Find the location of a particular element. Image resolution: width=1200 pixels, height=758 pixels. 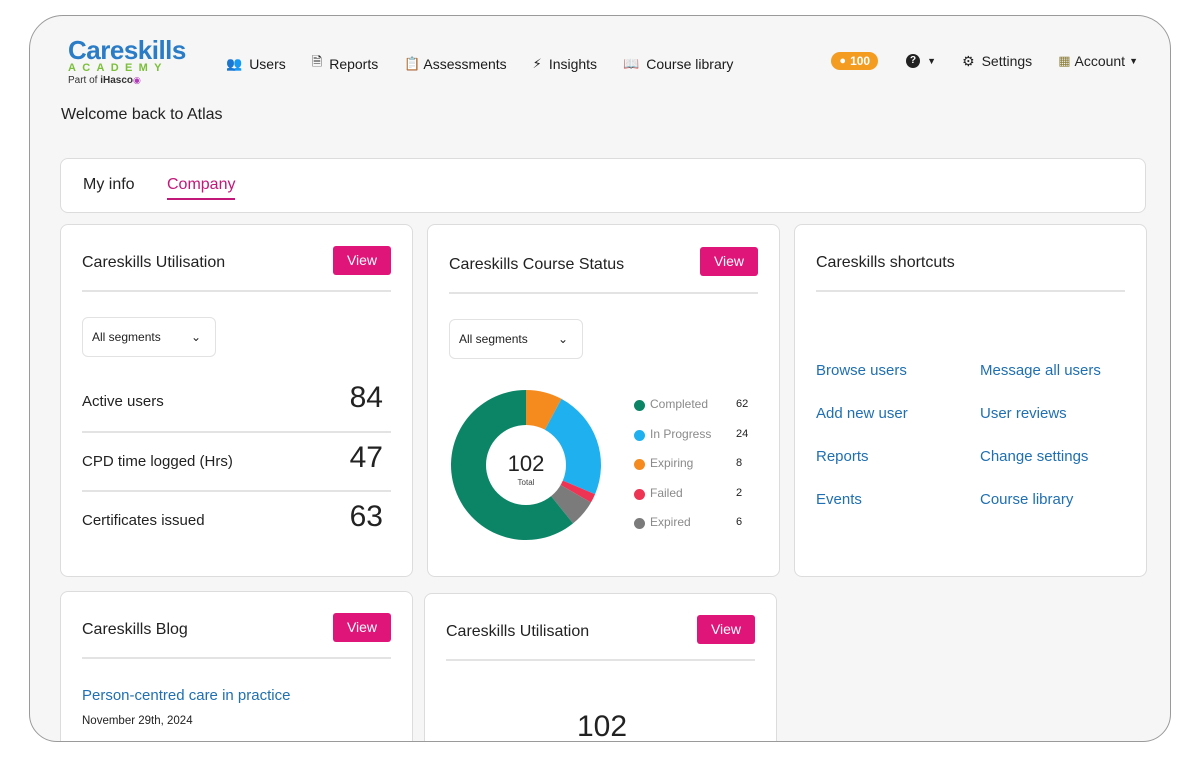

assessments-icon: 📋 is located at coordinates (412, 63).